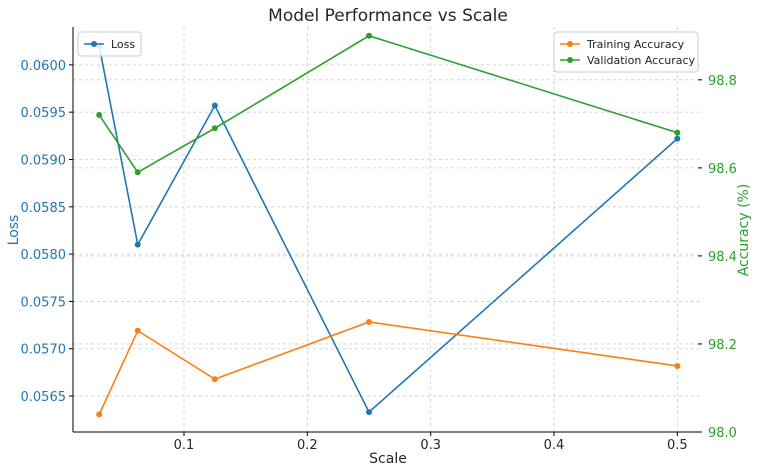 The height and width of the screenshot is (472, 760). Describe the element at coordinates (123, 44) in the screenshot. I see `legend-label: Loss` at that location.